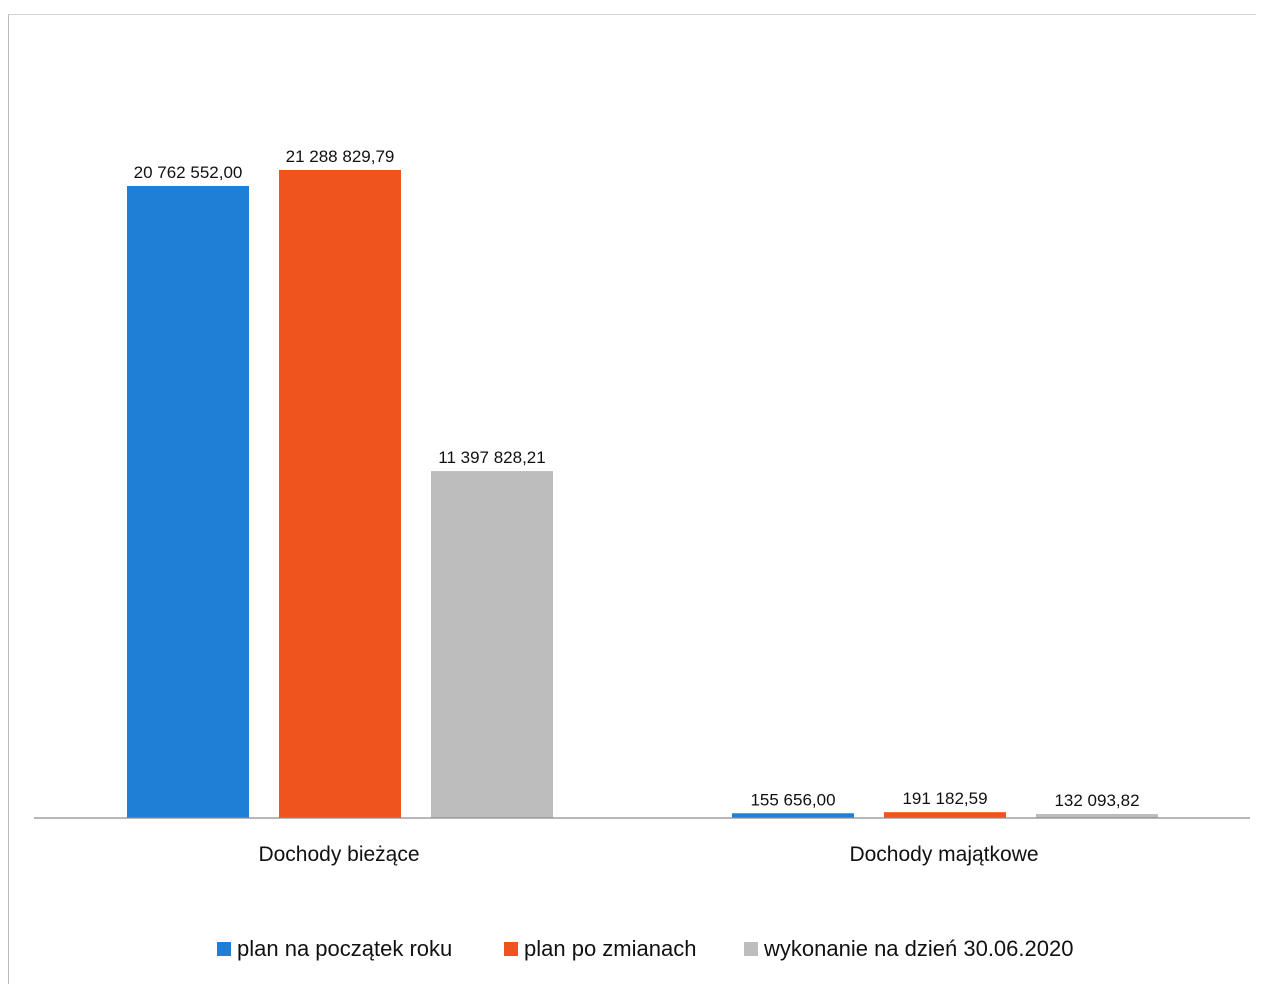 Image resolution: width=1262 pixels, height=990 pixels. What do you see at coordinates (491, 457) in the screenshot?
I see `data-label-3-1: 11 397 828,21` at bounding box center [491, 457].